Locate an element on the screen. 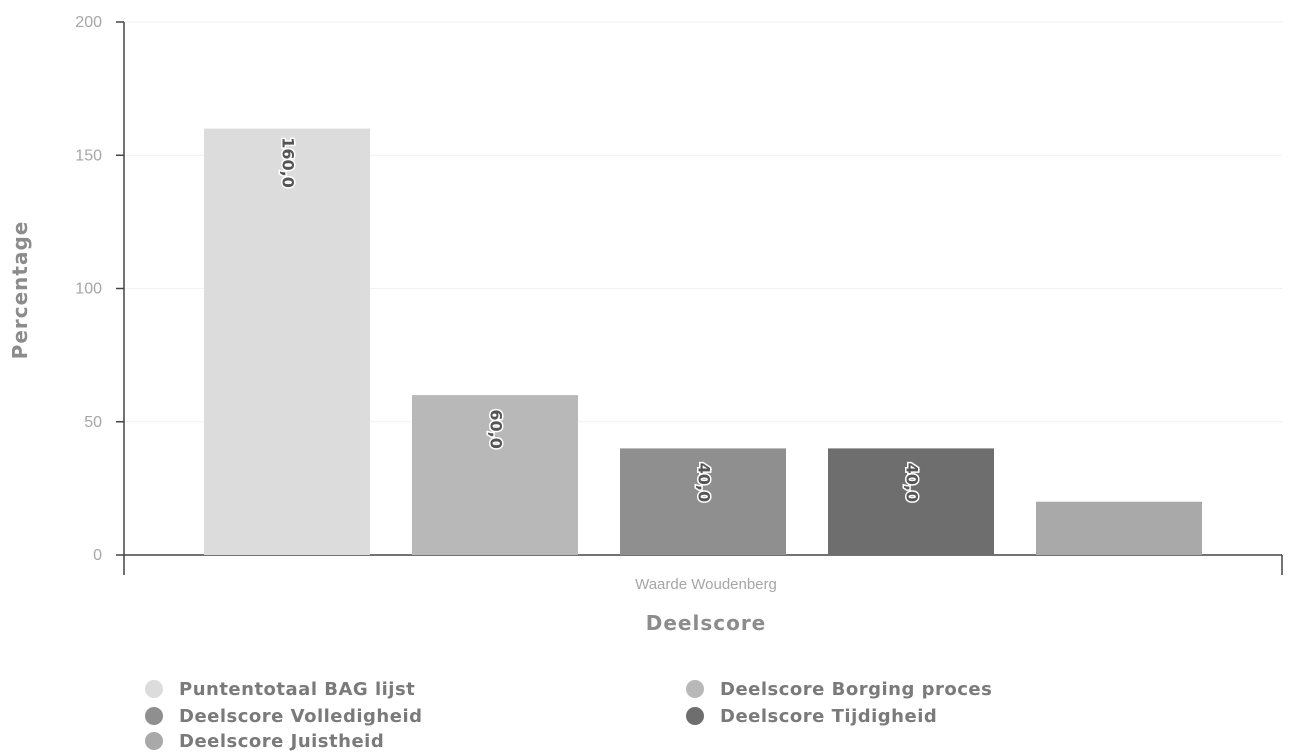 This screenshot has width=1290, height=752. legend-label: Puntentotaal BAG lijst is located at coordinates (297, 689).